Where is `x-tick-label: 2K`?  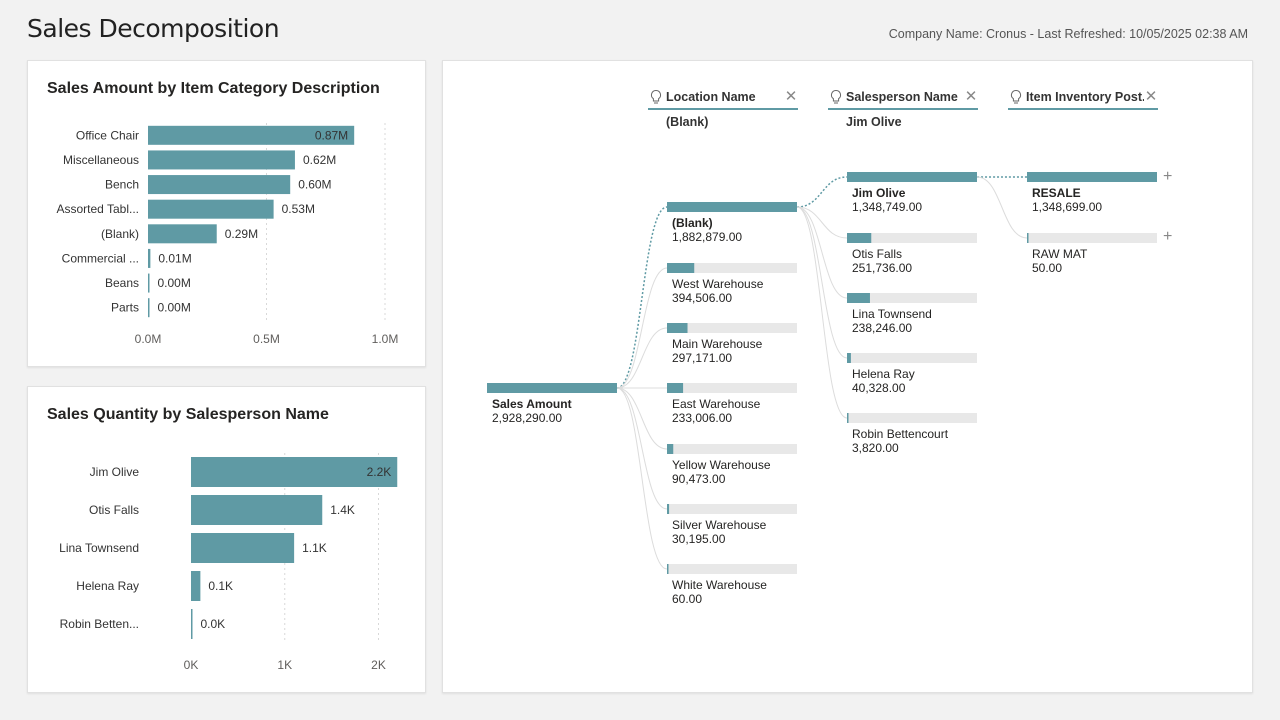 x-tick-label: 2K is located at coordinates (378, 665).